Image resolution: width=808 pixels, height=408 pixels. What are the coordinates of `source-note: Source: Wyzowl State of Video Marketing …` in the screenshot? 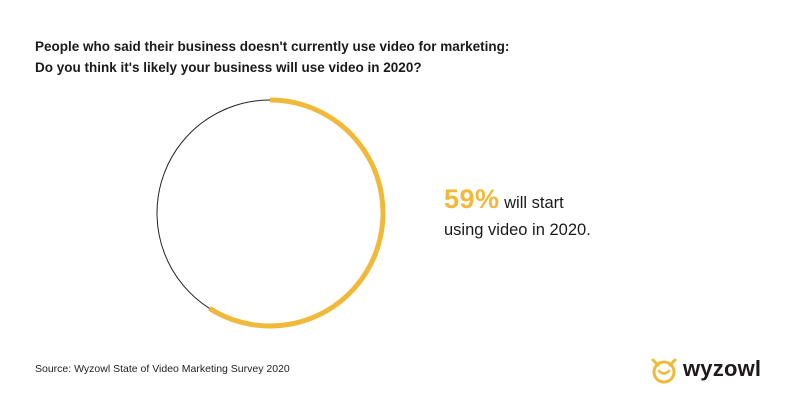 It's located at (162, 369).